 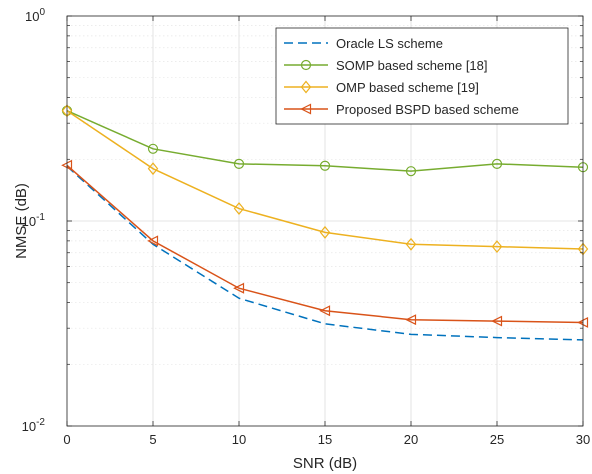 What do you see at coordinates (325, 141) in the screenshot?
I see `series-line` at bounding box center [325, 141].